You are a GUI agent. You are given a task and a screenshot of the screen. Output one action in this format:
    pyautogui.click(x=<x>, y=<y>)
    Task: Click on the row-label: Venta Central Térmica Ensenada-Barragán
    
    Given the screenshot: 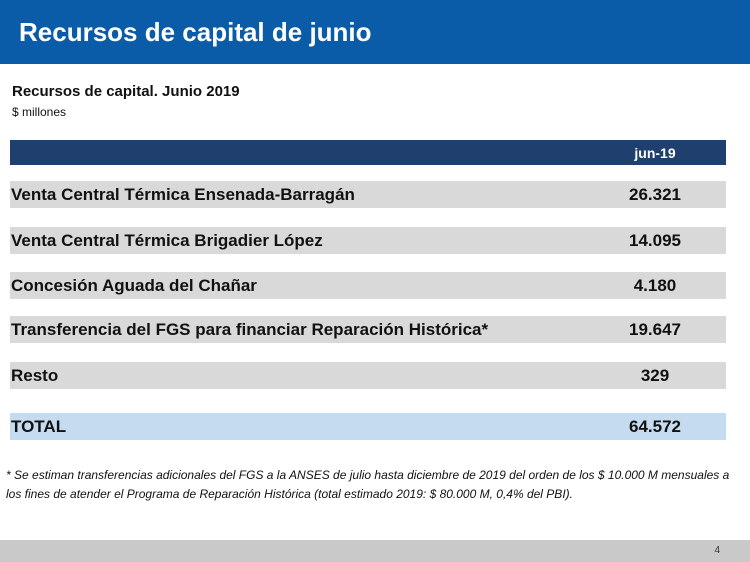 What is the action you would take?
    pyautogui.click(x=183, y=194)
    